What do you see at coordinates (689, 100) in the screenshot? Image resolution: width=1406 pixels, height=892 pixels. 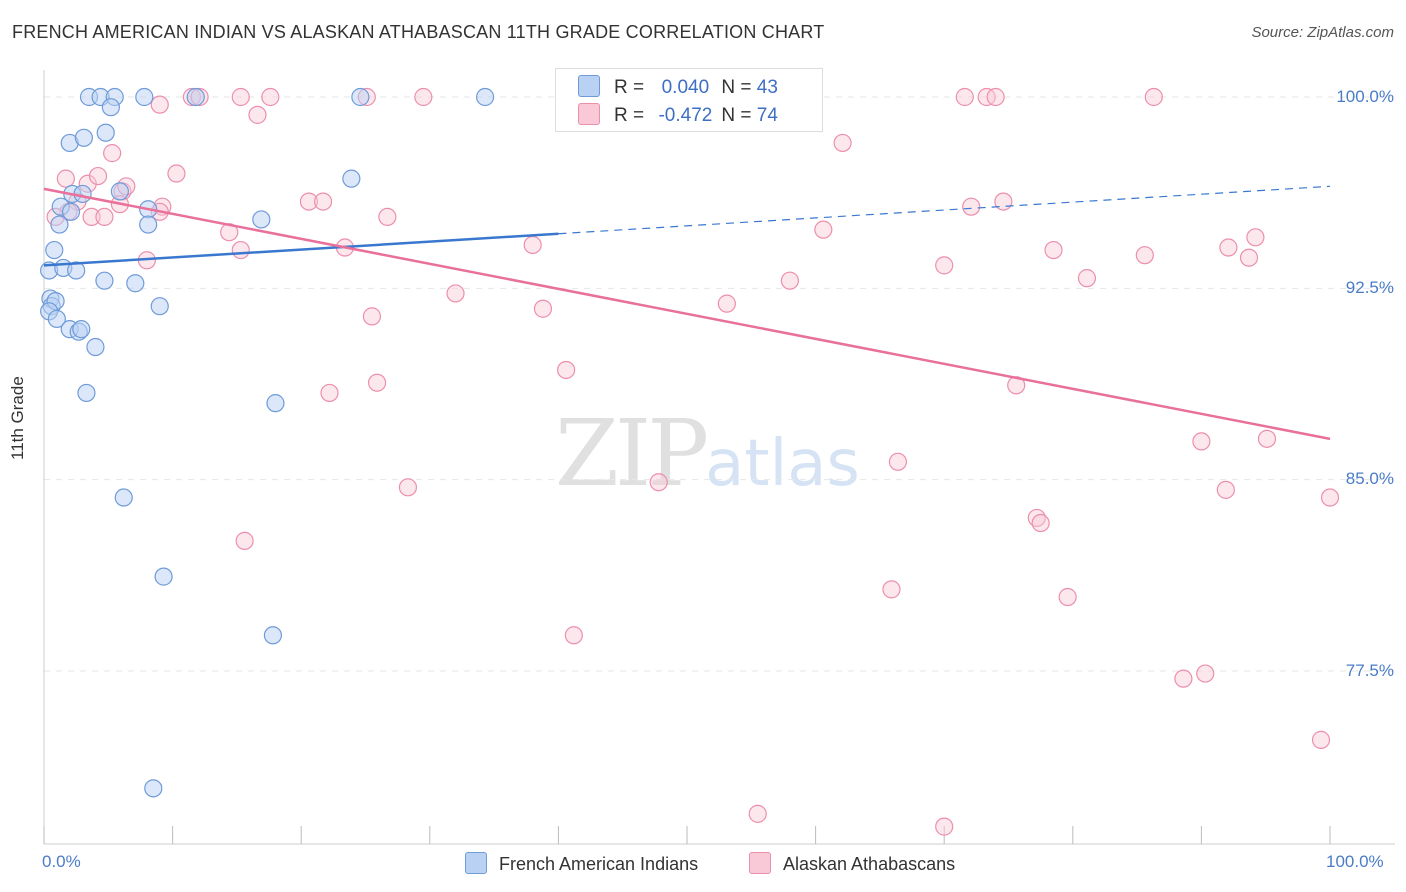 I see `stats-legend: R = 0.040 N = 43 R = -0.472 N = 74` at bounding box center [689, 100].